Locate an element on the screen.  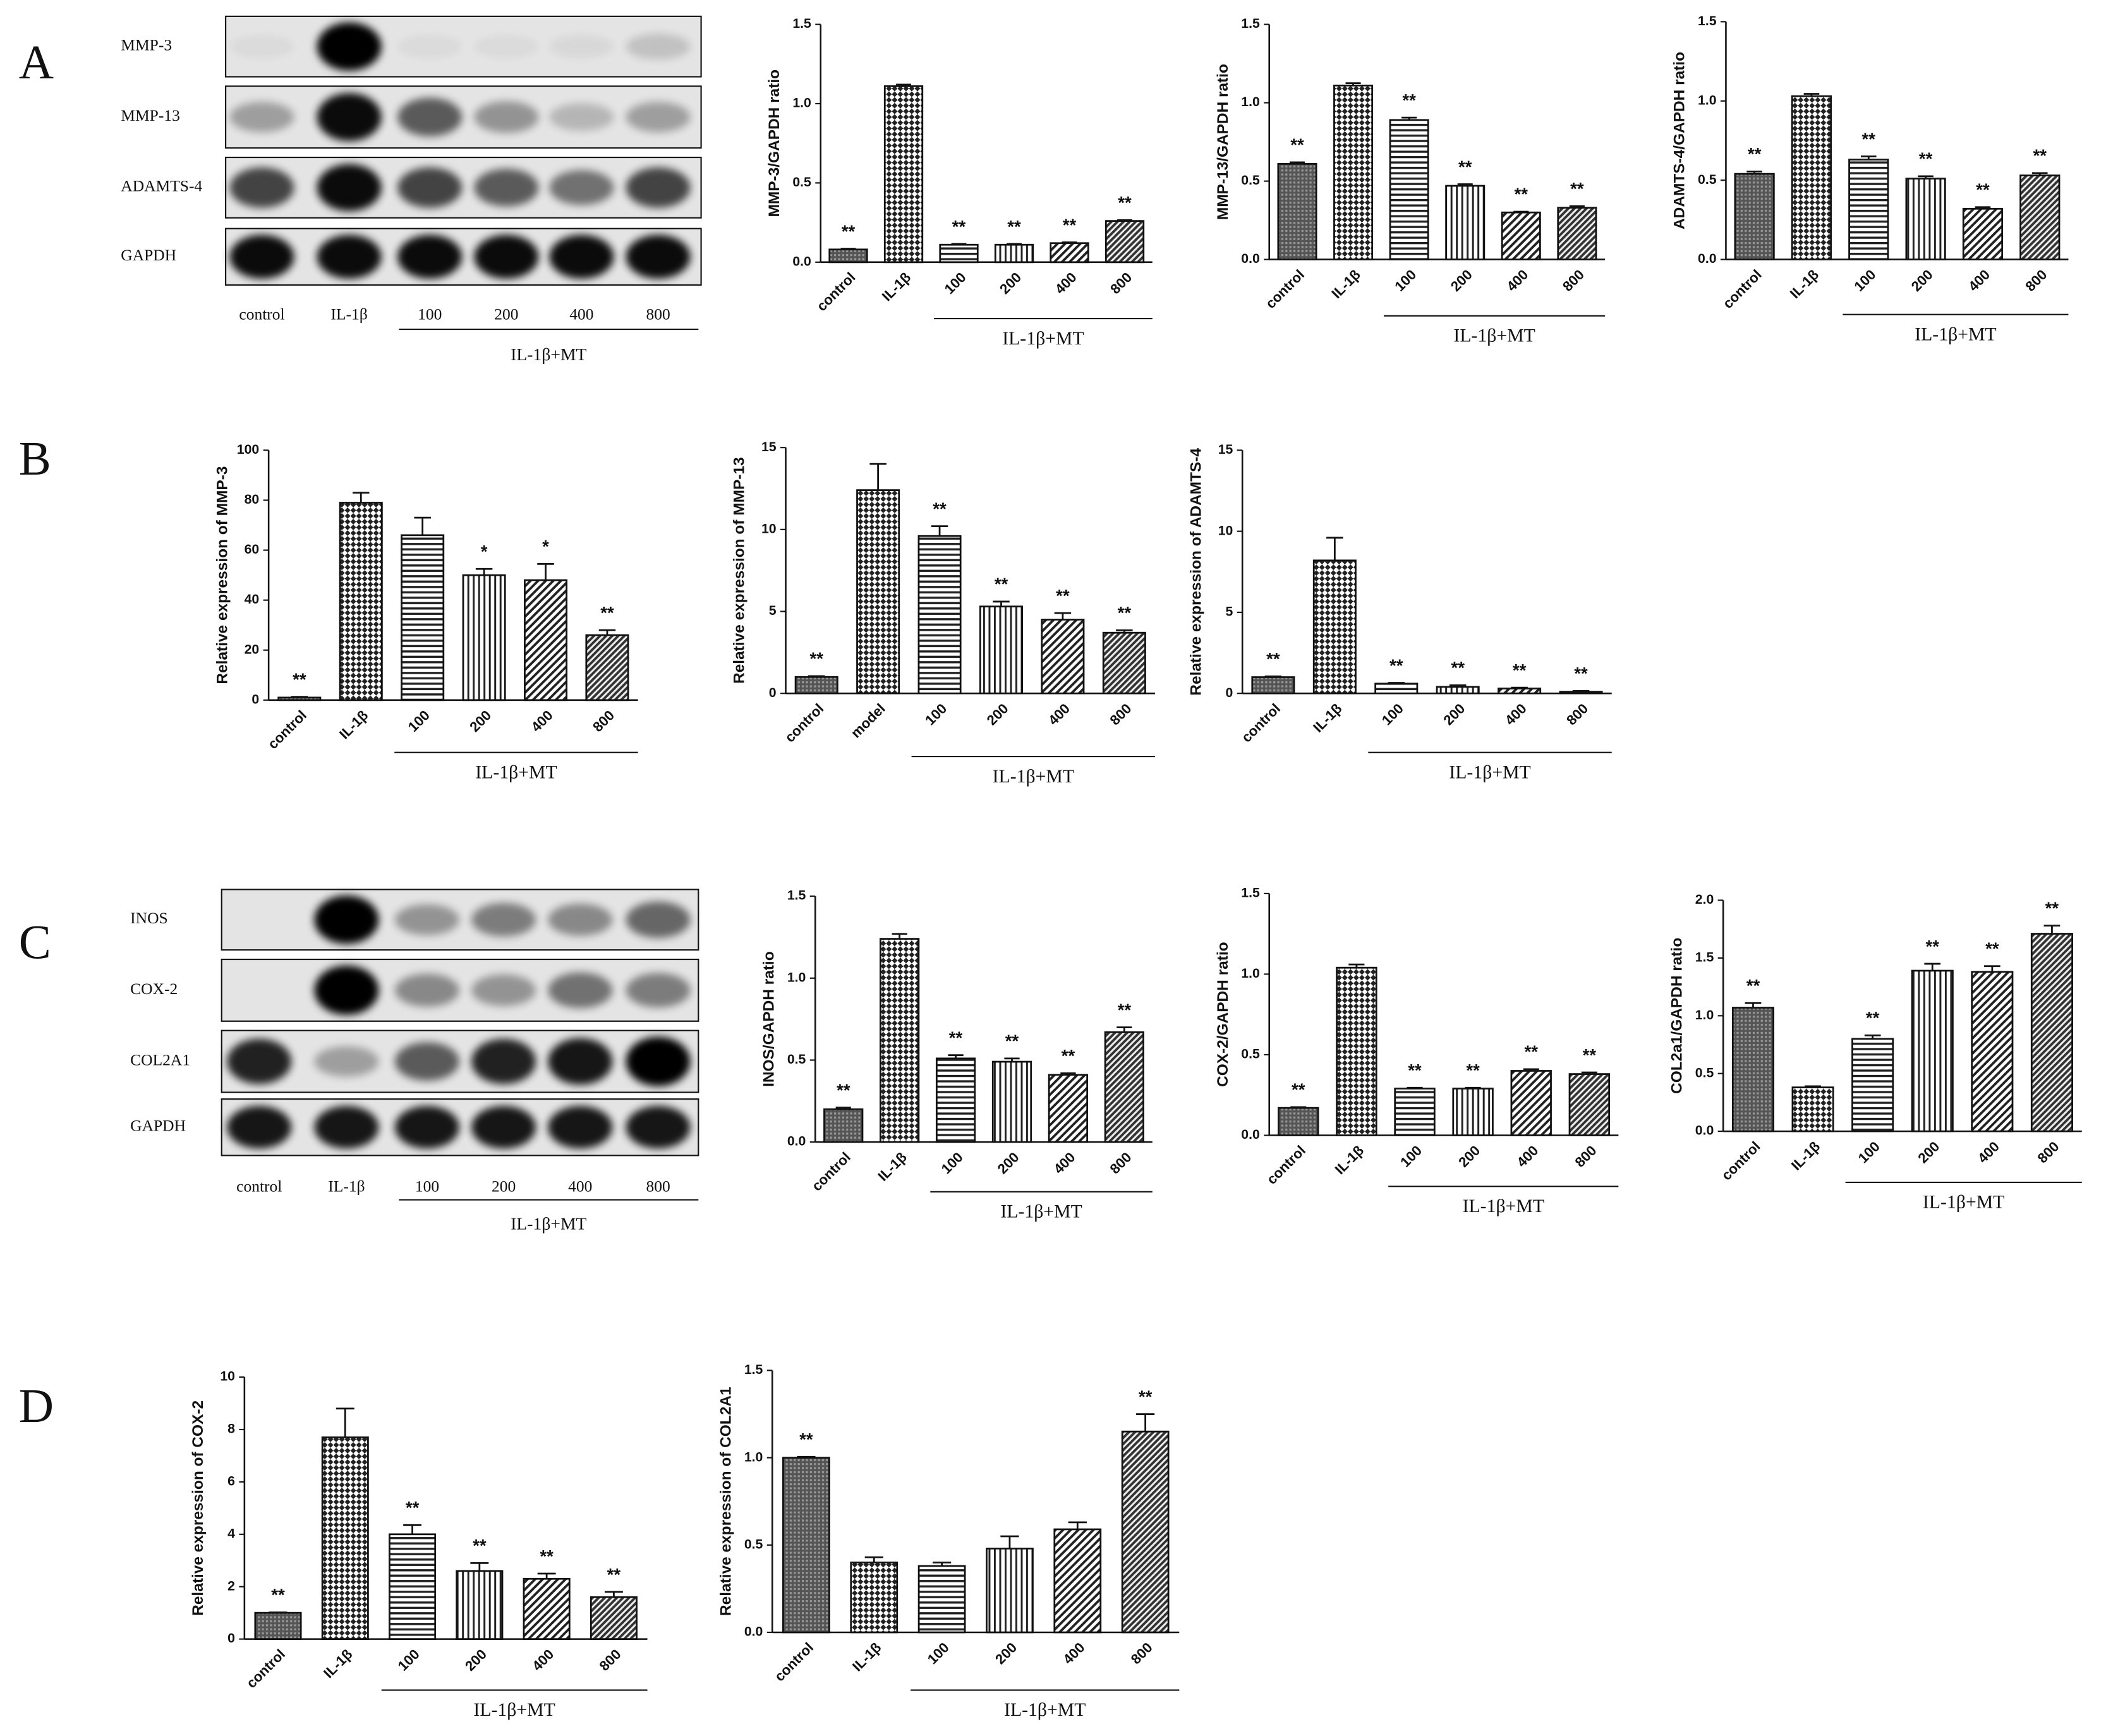
panel-label: A is located at coordinates (36, 62).